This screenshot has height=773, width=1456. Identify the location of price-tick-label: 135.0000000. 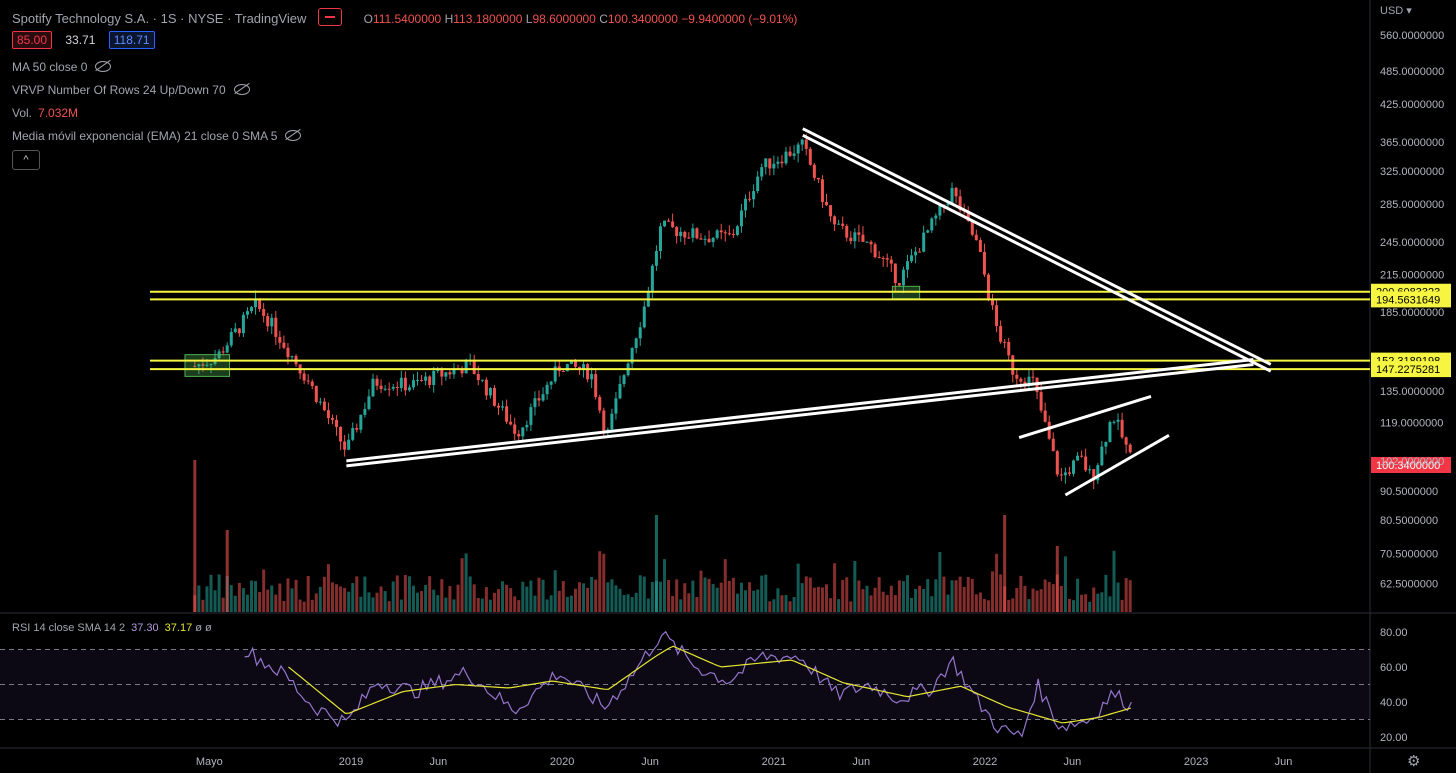
(1412, 392).